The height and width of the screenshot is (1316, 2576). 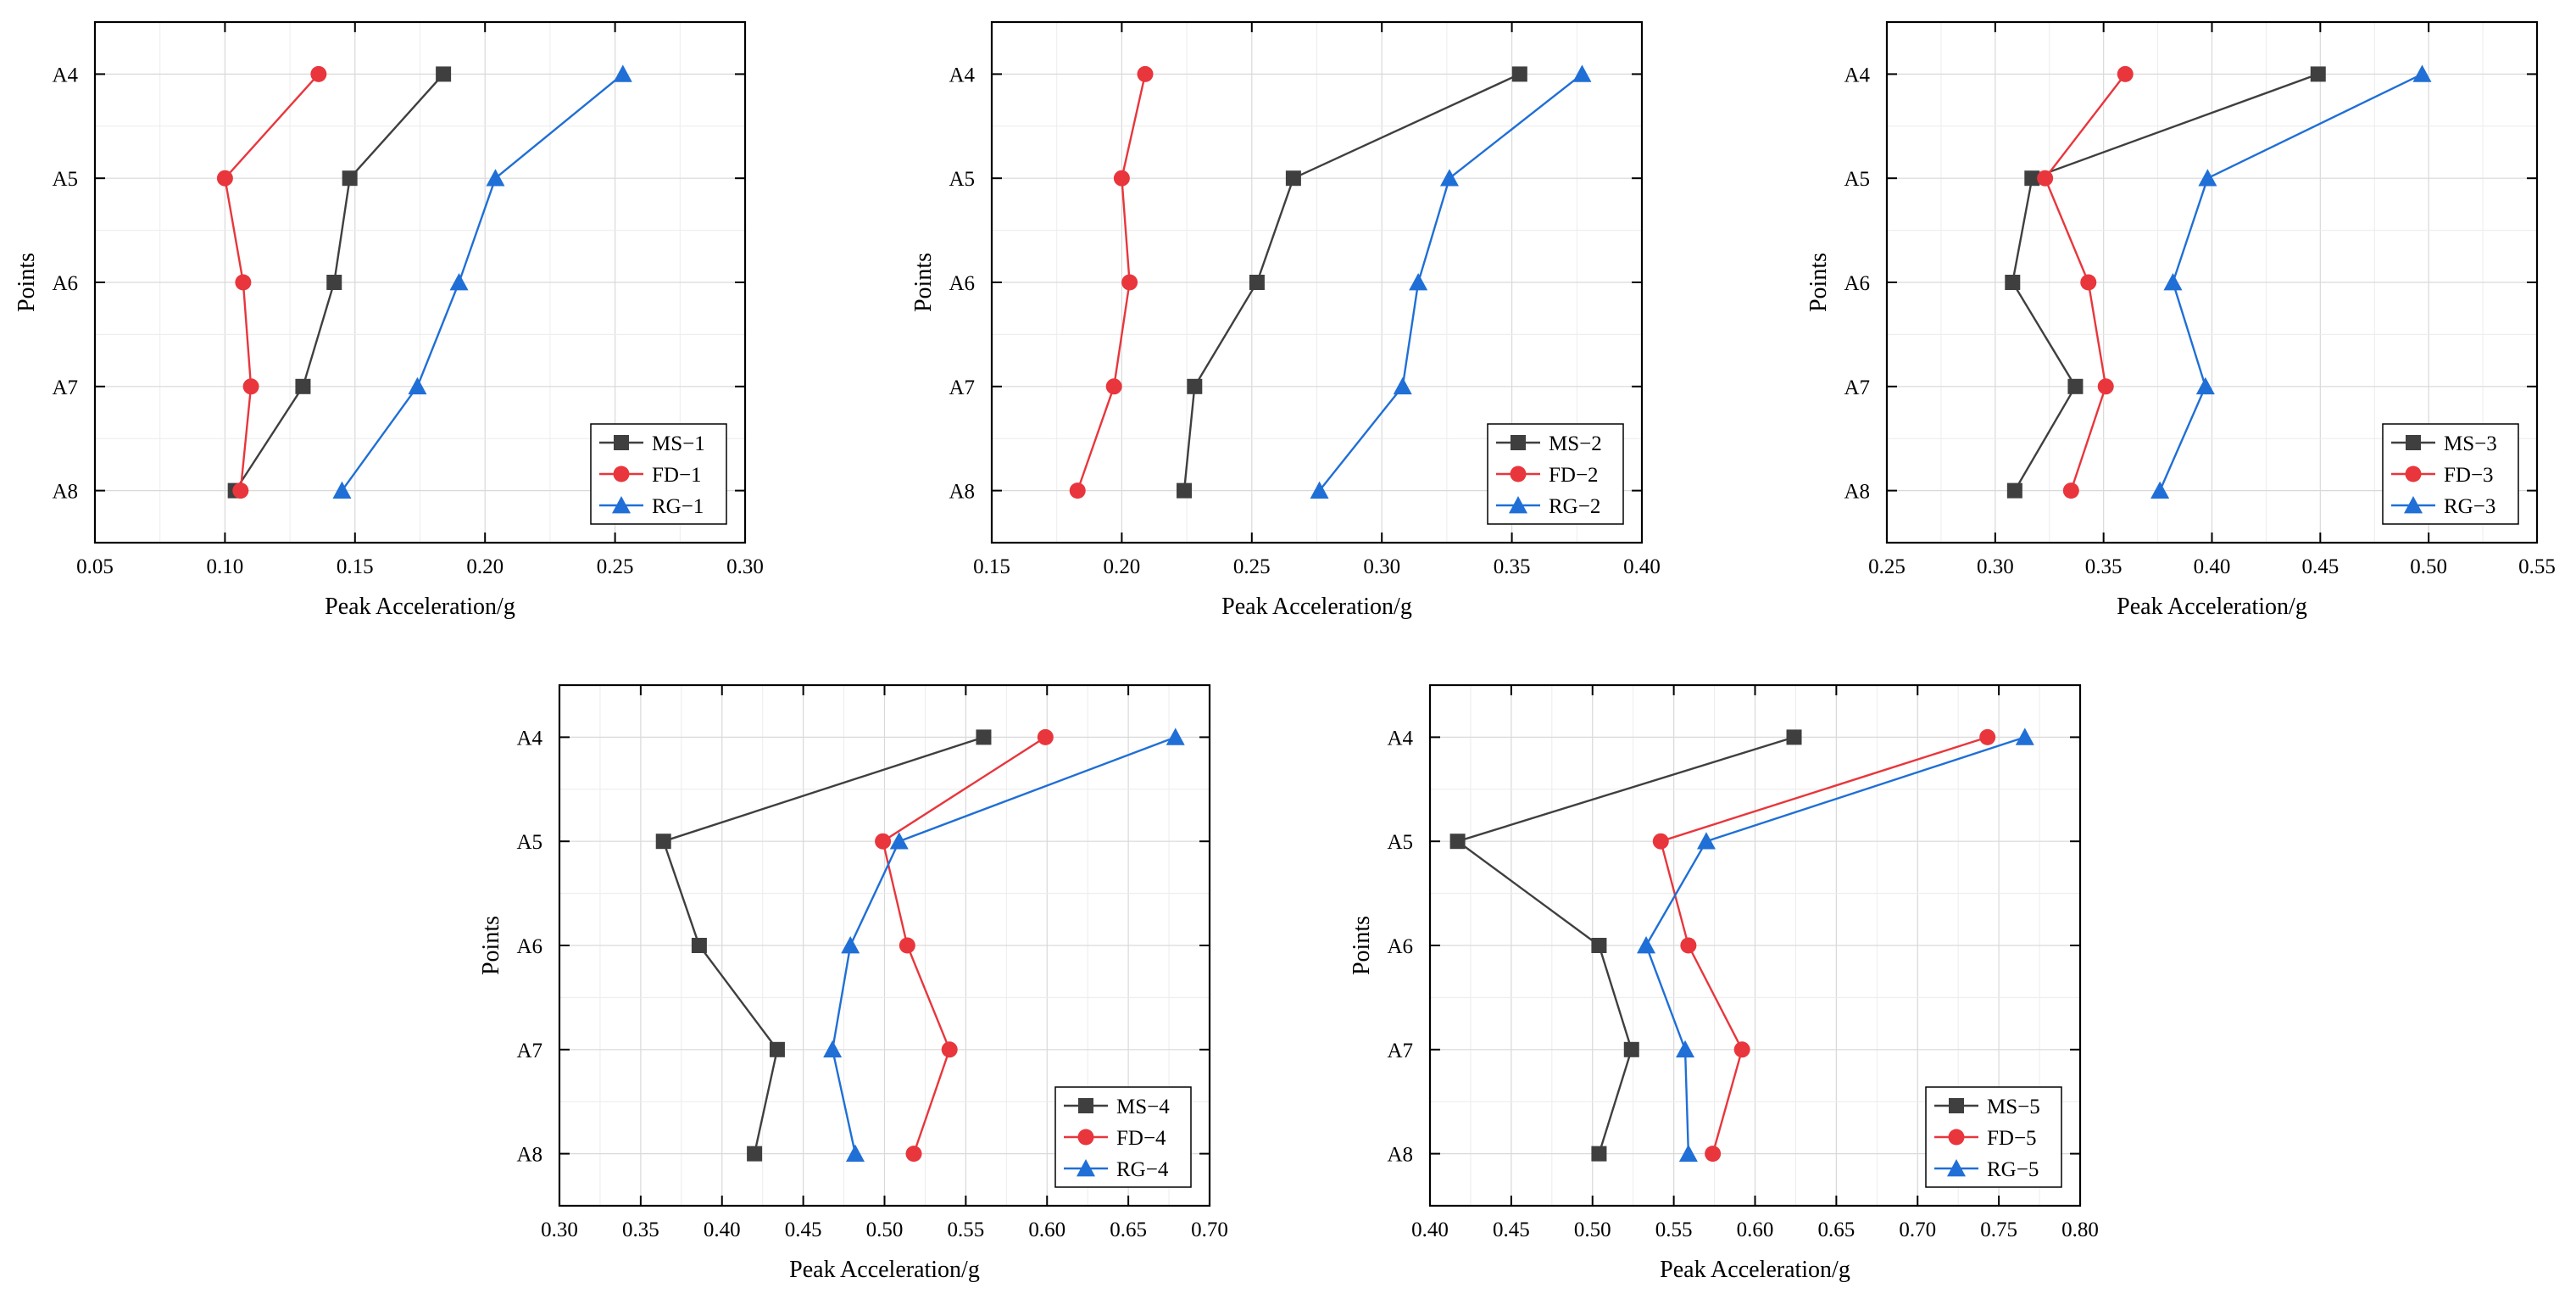 What do you see at coordinates (1741, 1049) in the screenshot?
I see `data-point-fd-a7` at bounding box center [1741, 1049].